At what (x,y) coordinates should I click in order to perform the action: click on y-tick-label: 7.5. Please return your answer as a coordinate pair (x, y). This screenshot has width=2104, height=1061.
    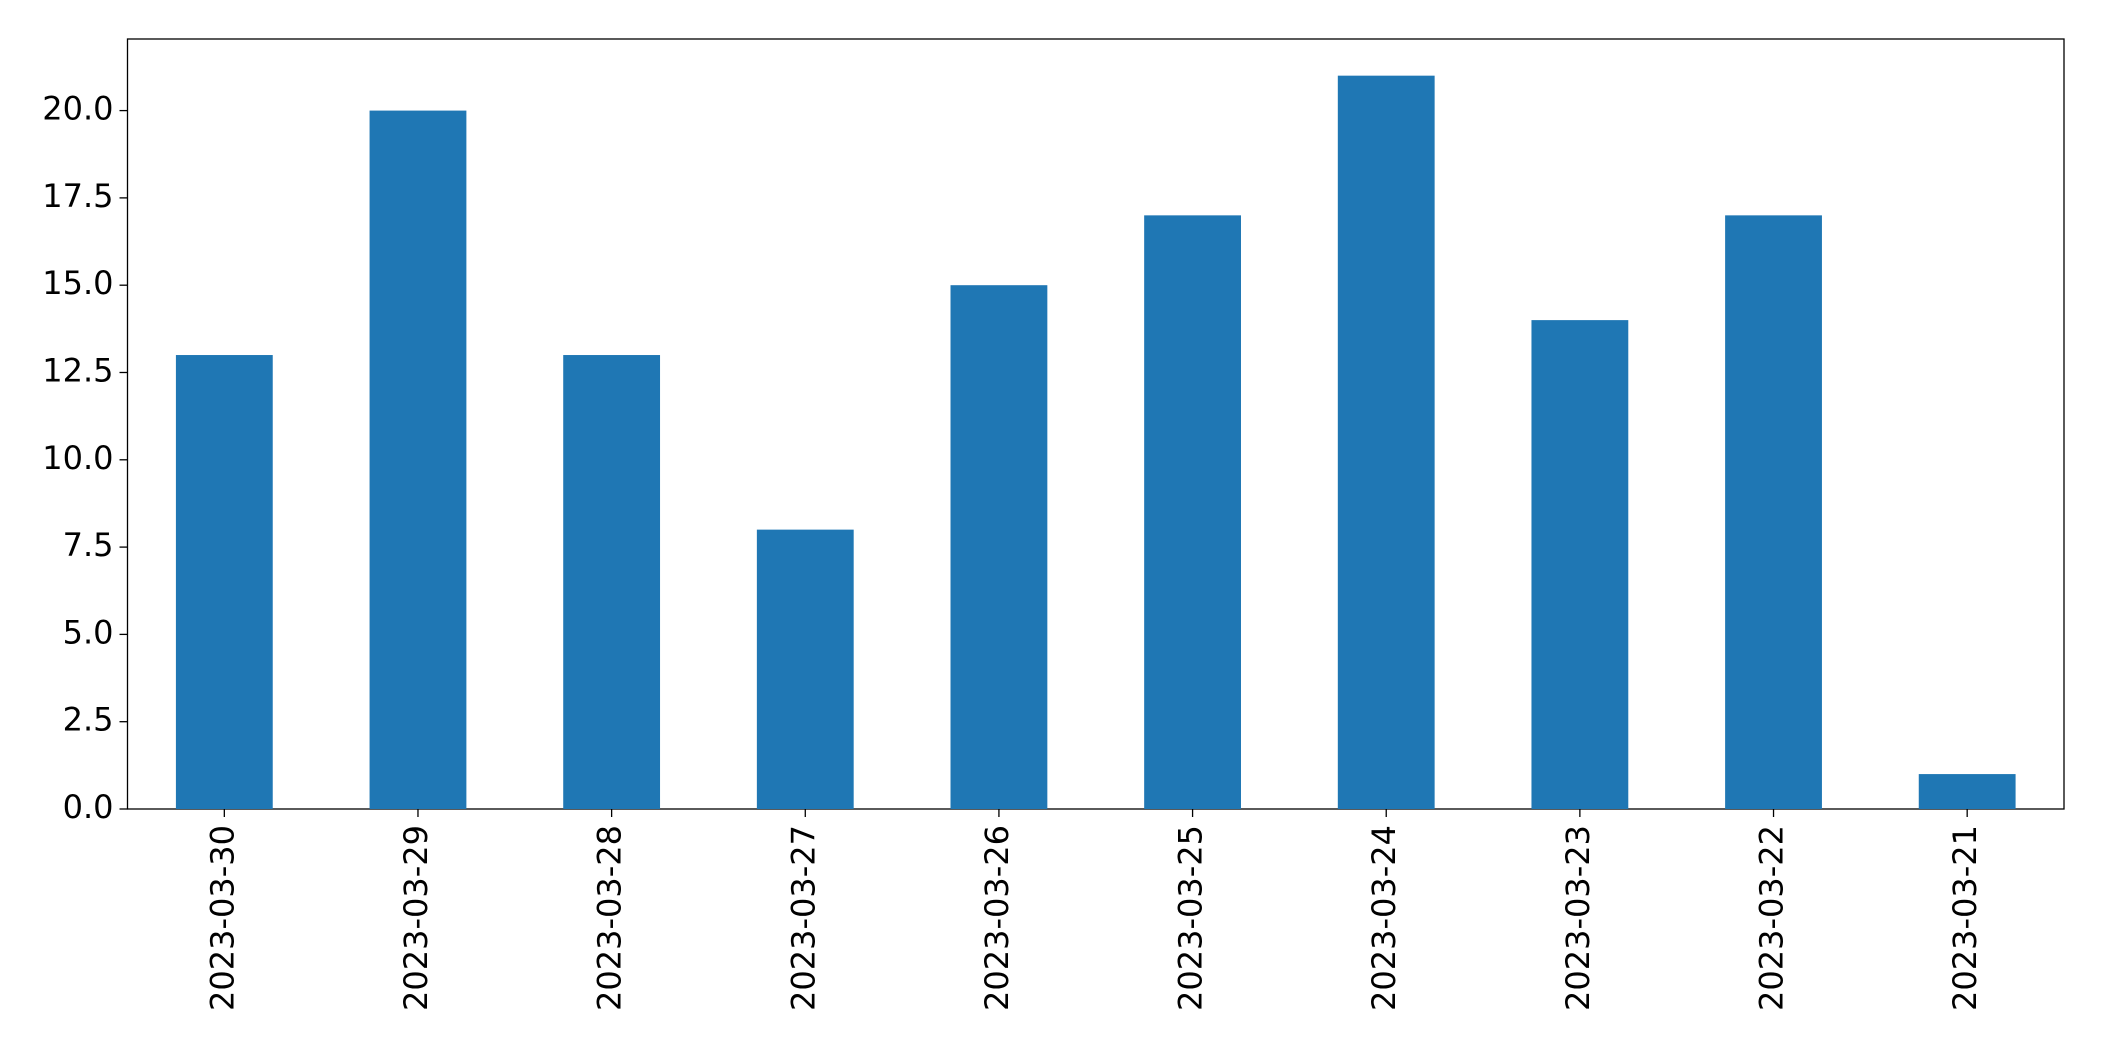
    Looking at the image, I should click on (88, 545).